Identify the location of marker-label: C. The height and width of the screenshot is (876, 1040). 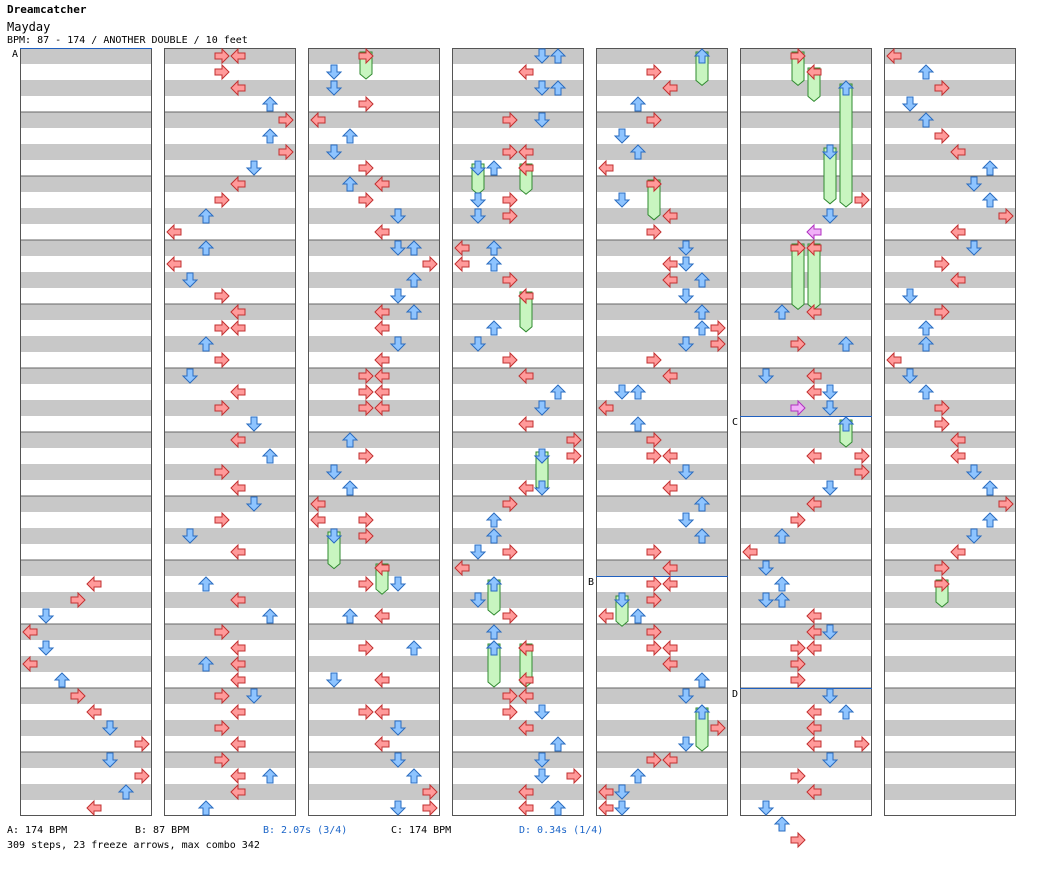
(735, 422).